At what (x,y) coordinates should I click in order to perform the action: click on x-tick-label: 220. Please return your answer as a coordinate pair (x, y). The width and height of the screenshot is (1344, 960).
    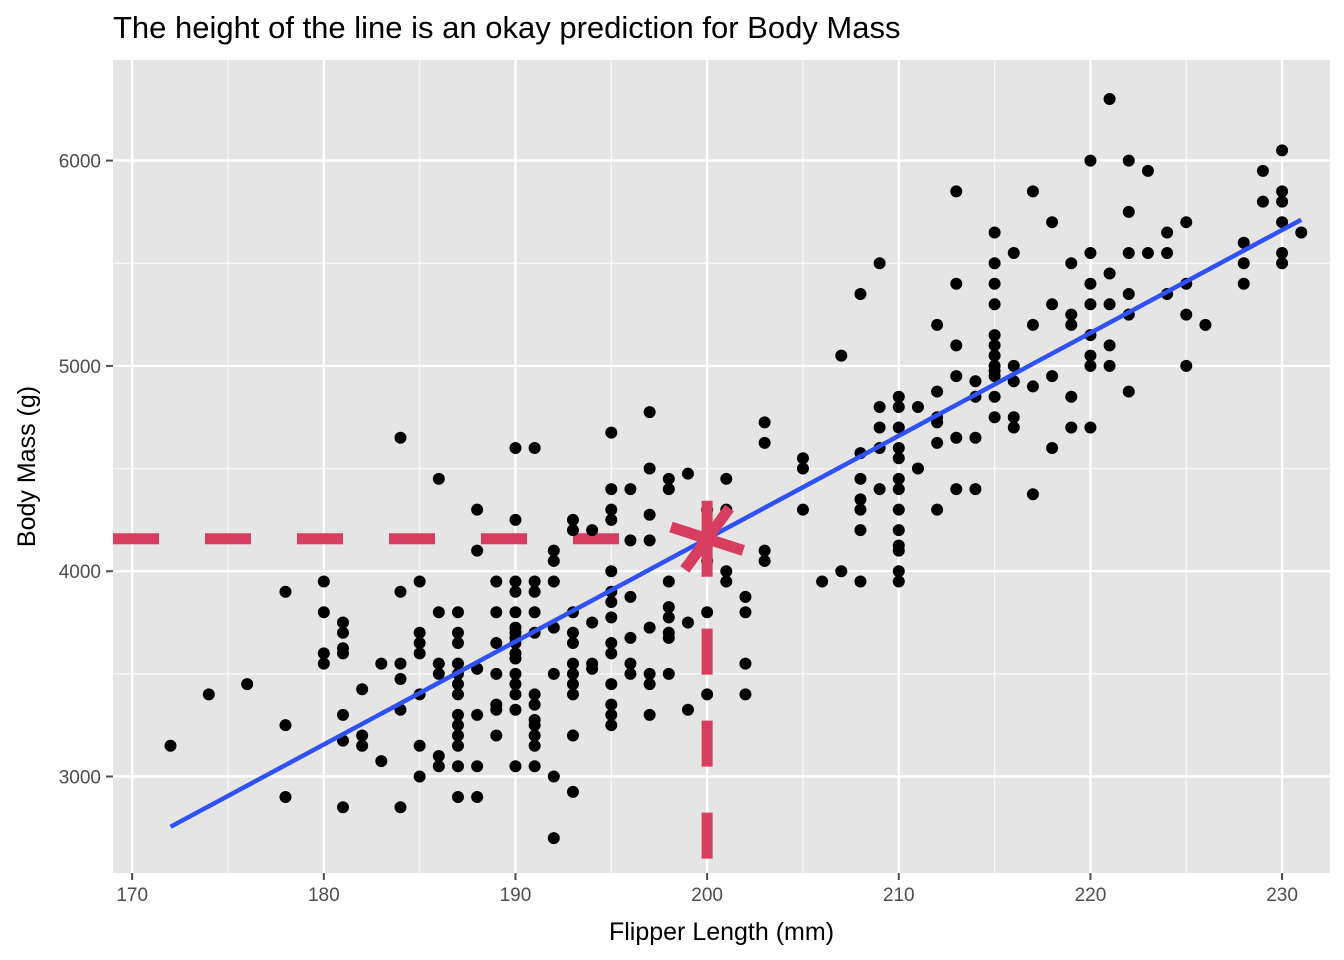
    Looking at the image, I should click on (1091, 895).